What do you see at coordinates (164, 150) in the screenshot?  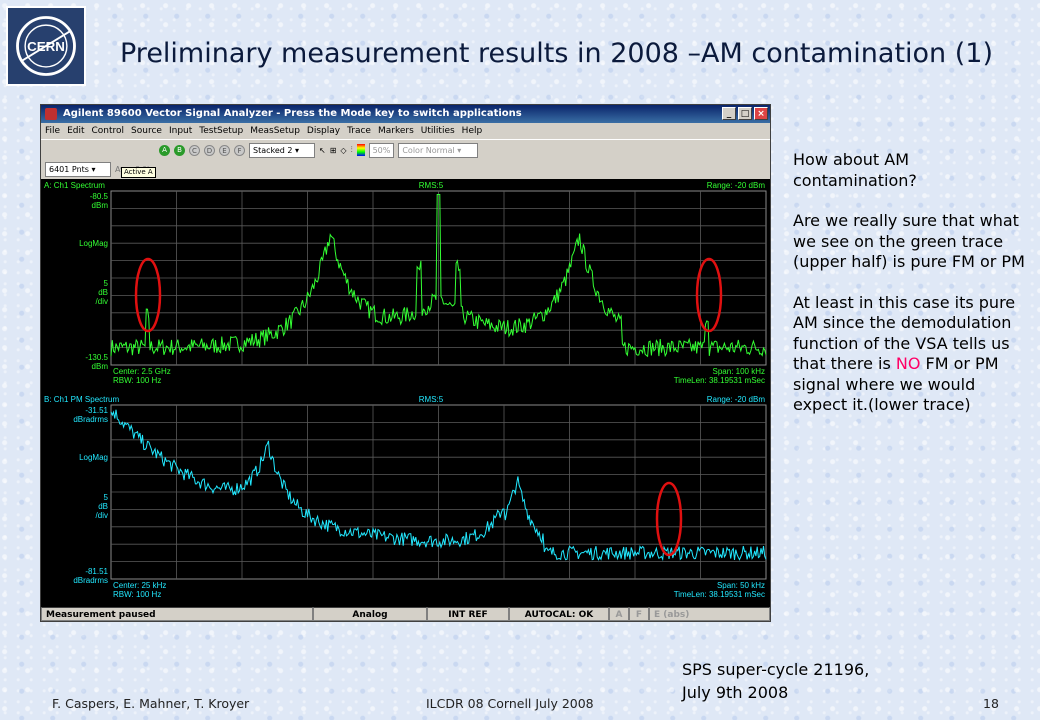 I see `trace-a-button: A` at bounding box center [164, 150].